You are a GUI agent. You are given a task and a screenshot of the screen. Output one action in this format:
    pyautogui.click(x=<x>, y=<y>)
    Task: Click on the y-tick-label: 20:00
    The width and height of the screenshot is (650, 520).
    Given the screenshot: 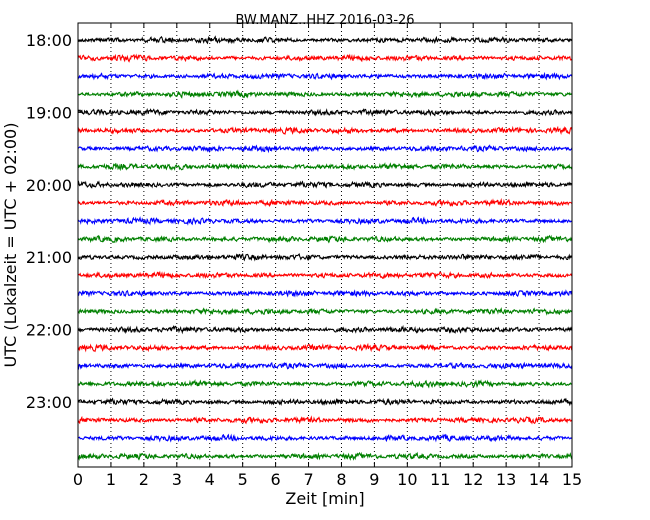 What is the action you would take?
    pyautogui.click(x=49, y=185)
    